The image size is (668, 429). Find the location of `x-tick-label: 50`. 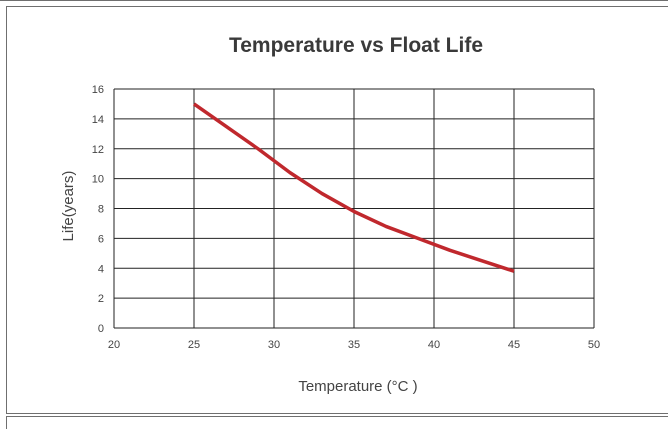

x-tick-label: 50 is located at coordinates (594, 345).